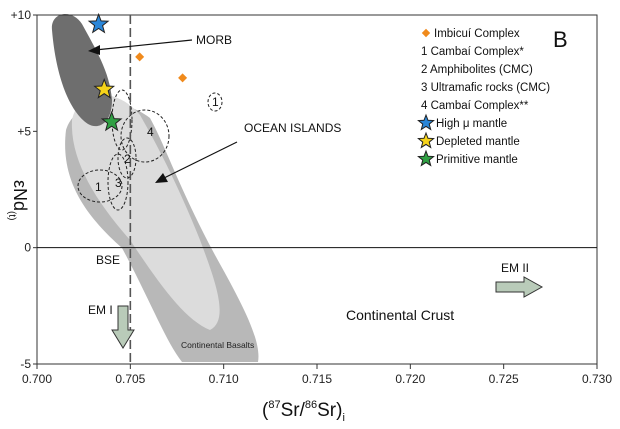  What do you see at coordinates (560, 39) in the screenshot?
I see `panel-label: B` at bounding box center [560, 39].